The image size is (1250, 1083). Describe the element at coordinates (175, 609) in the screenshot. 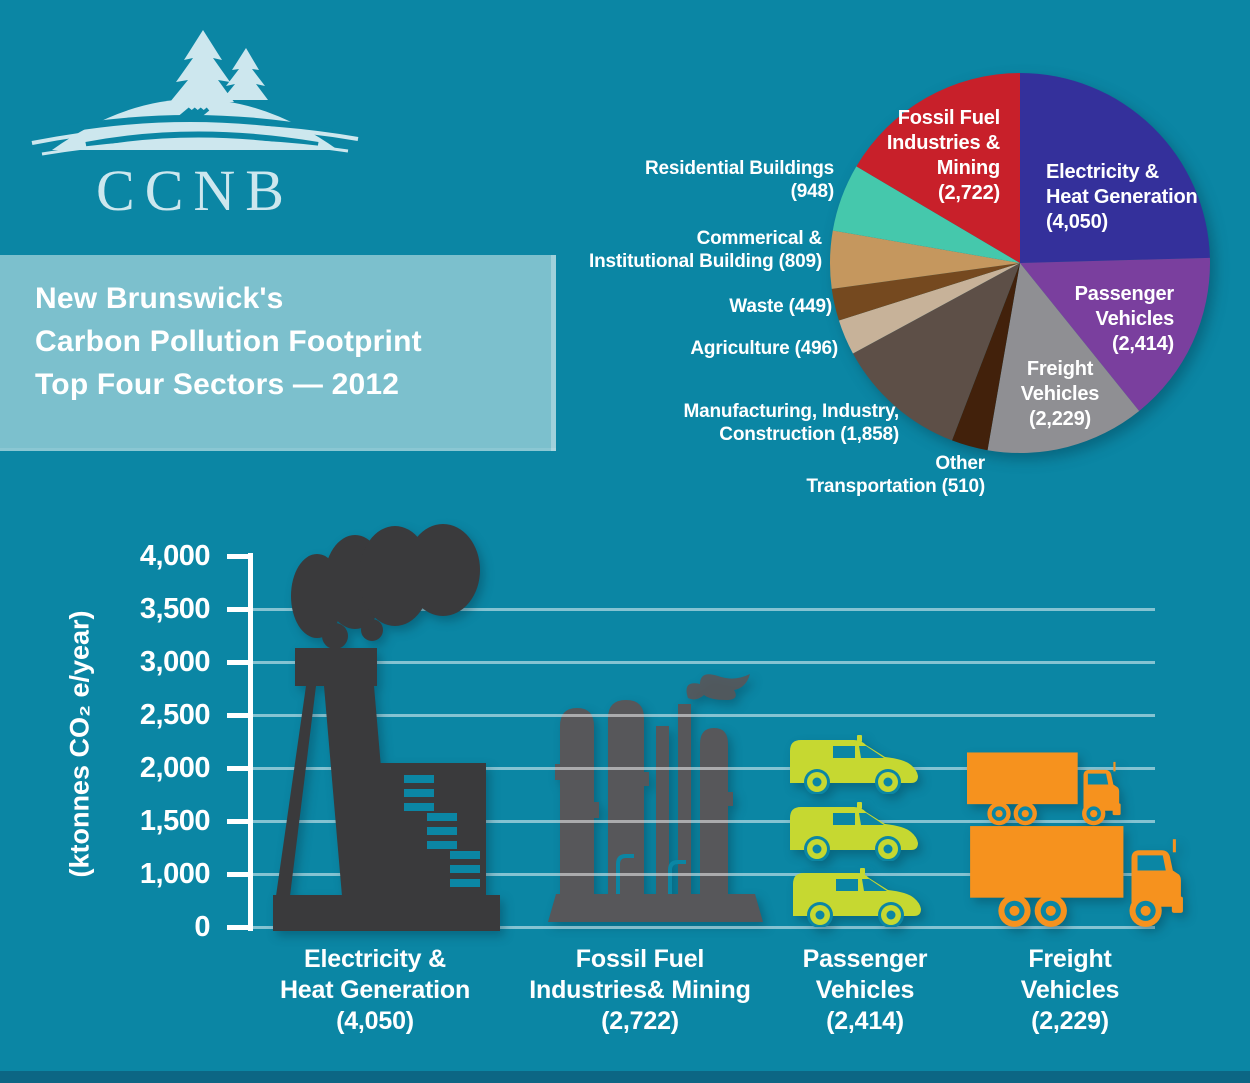

I see `y-axis-label: 3,500` at that location.